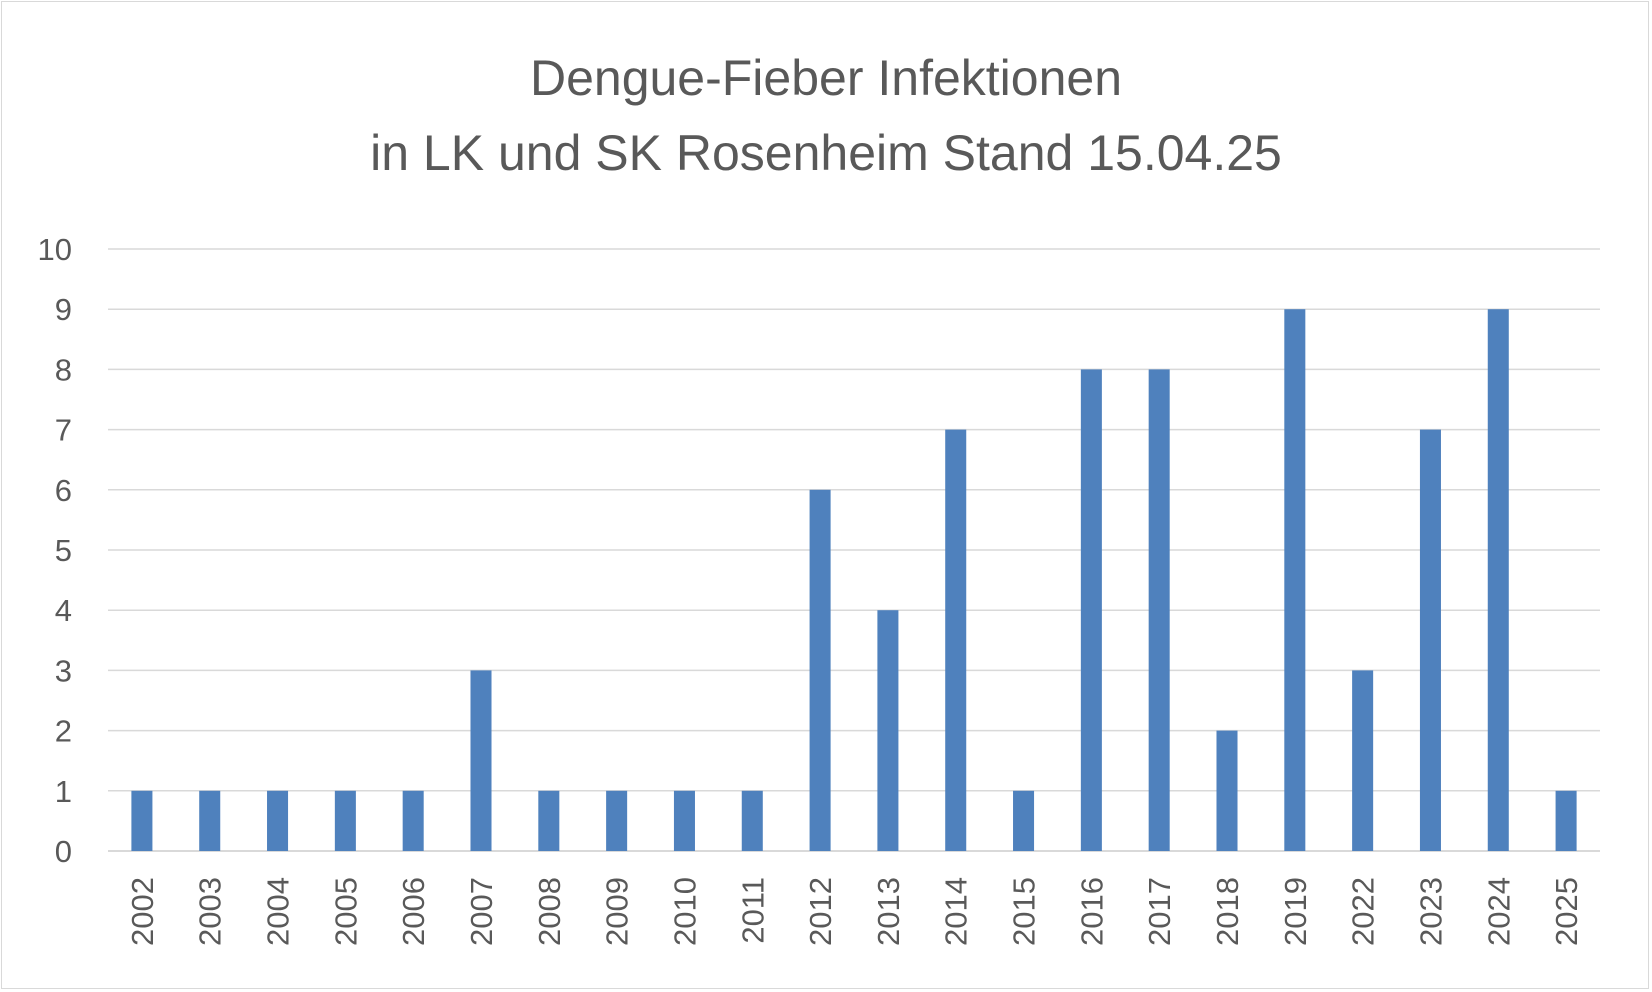 This screenshot has height=992, width=1652. I want to click on bar-2016, so click(1091, 610).